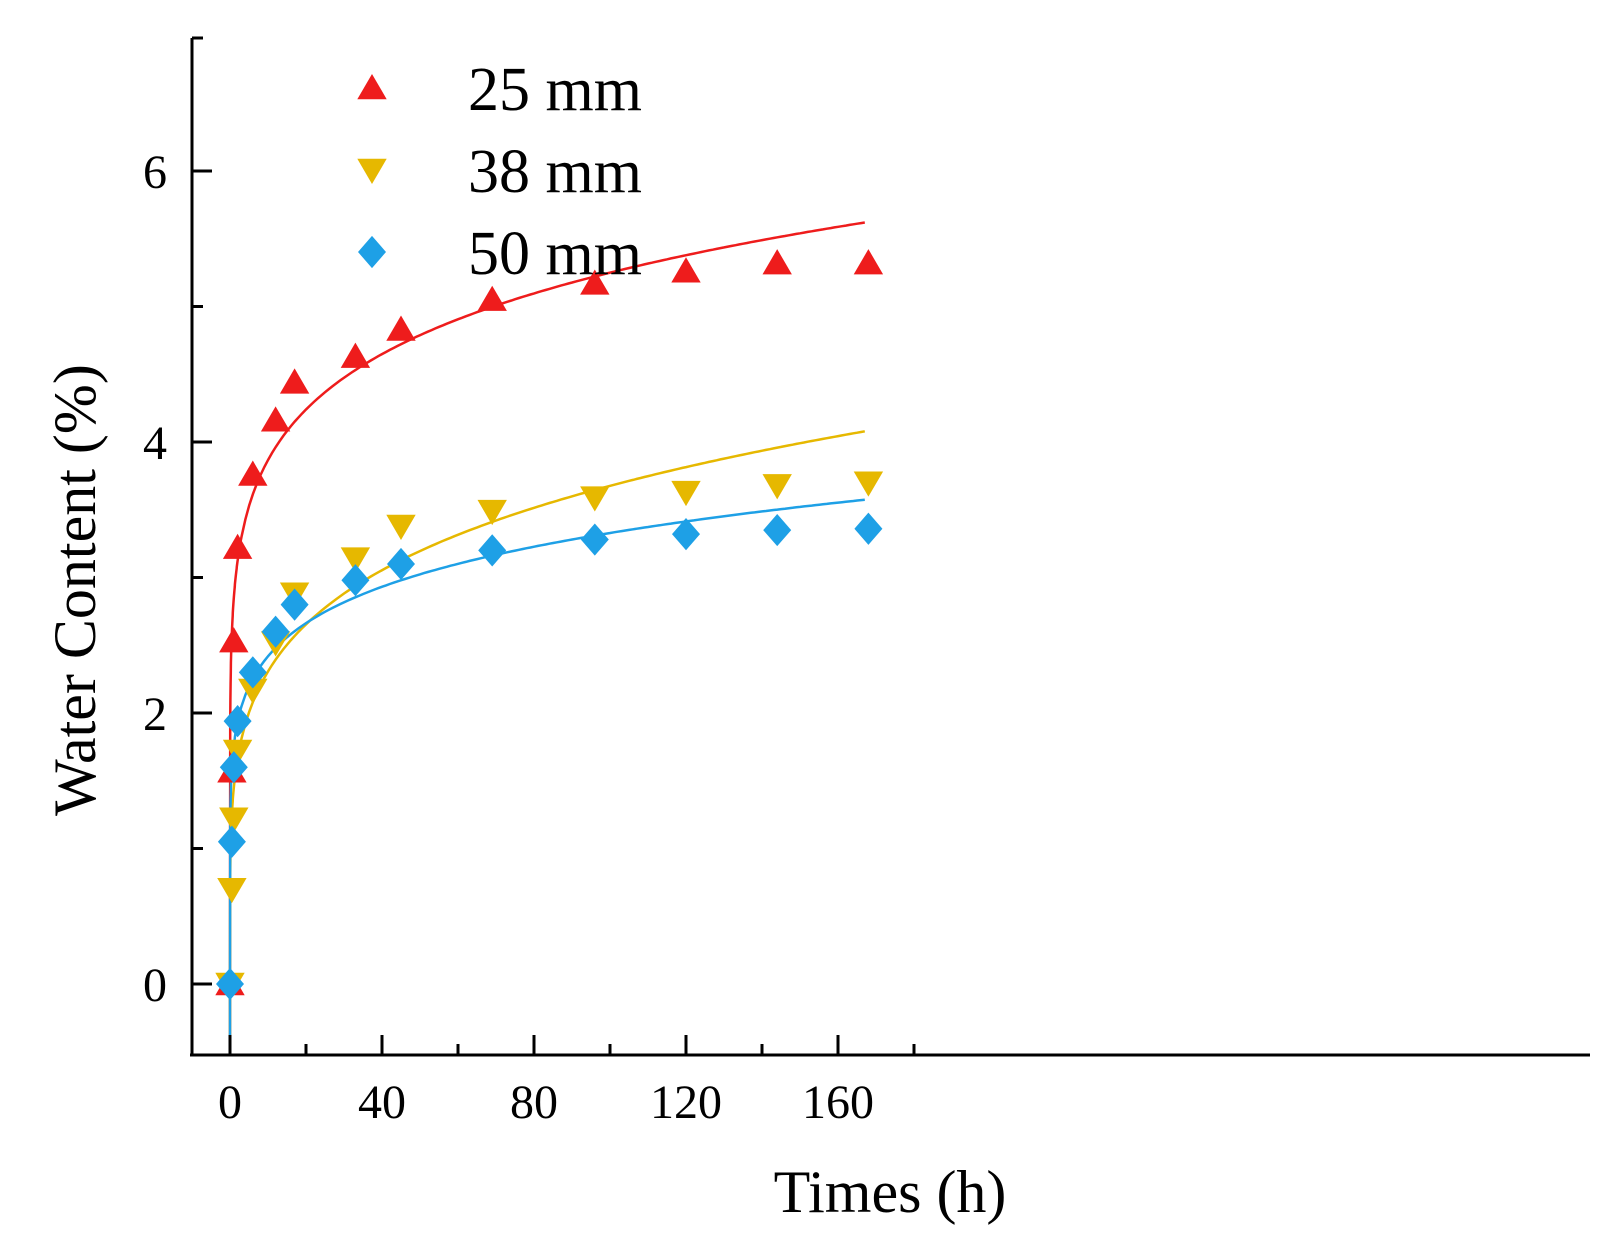 The height and width of the screenshot is (1233, 1612). What do you see at coordinates (155, 714) in the screenshot?
I see `y-tick-label: 2` at bounding box center [155, 714].